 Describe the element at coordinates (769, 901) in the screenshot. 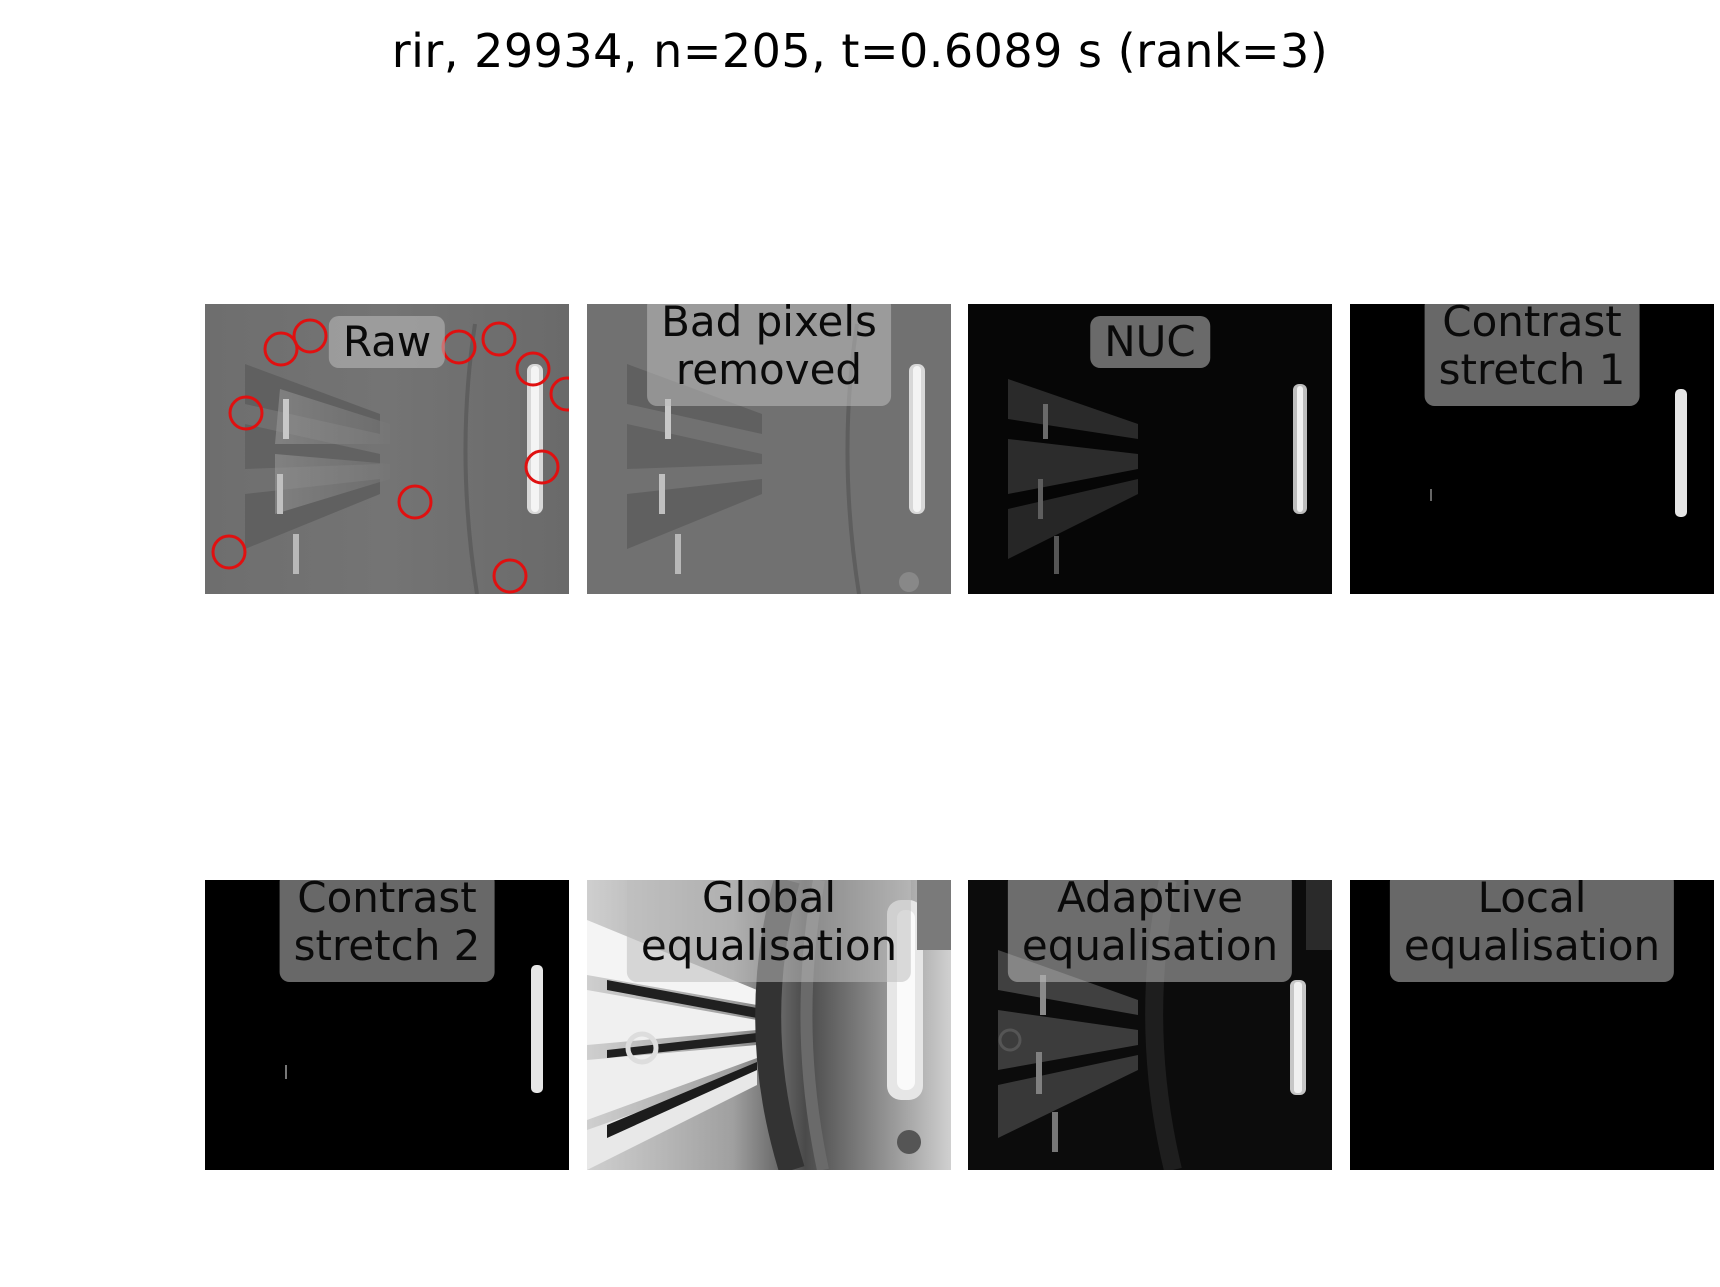

I see `panel-label-line: Global` at that location.